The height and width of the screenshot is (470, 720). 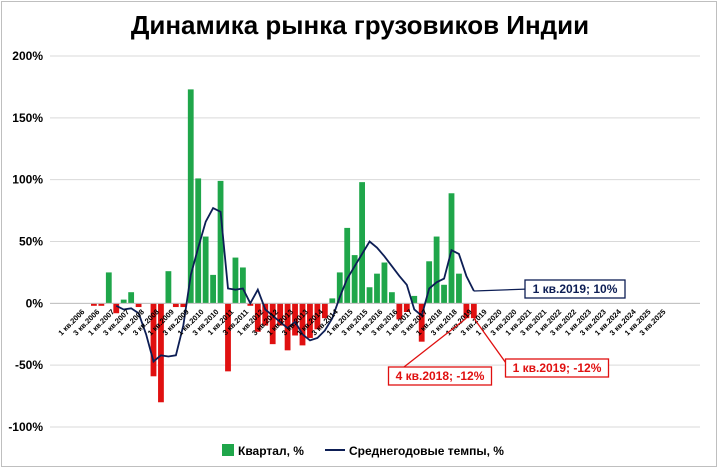 What do you see at coordinates (25, 427) in the screenshot?
I see `y-tick-label: -100%` at bounding box center [25, 427].